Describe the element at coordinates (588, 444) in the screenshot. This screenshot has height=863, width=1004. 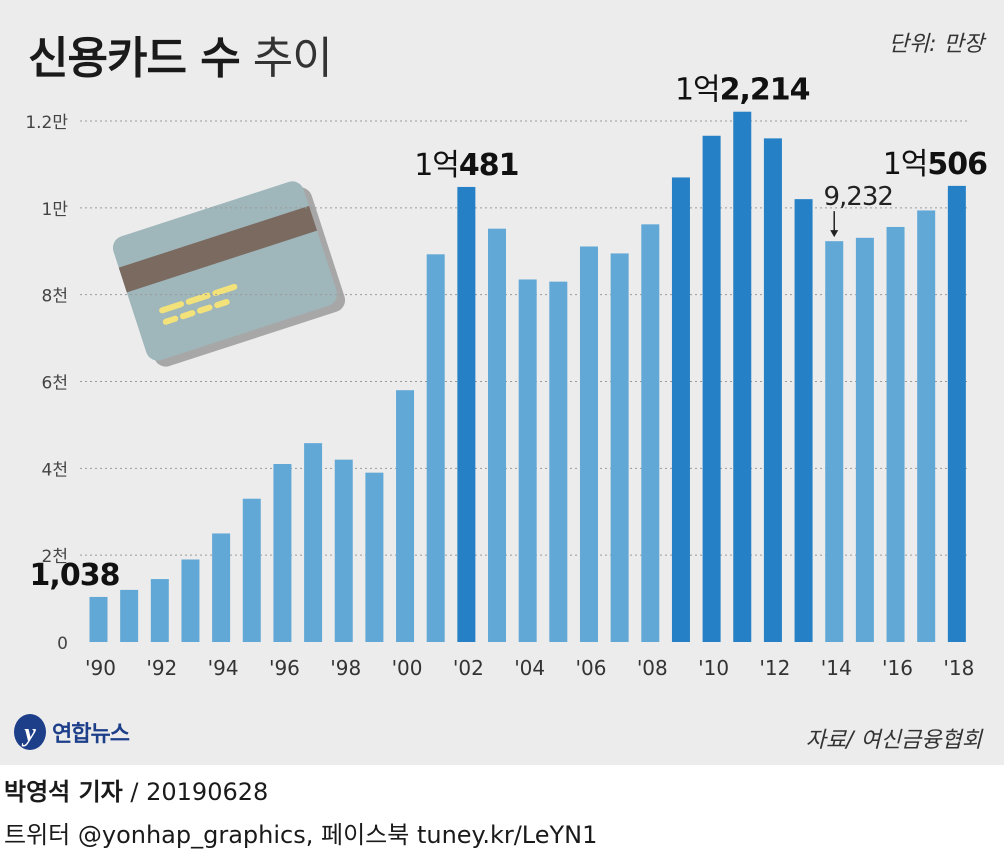
I see `bar-2006` at that location.